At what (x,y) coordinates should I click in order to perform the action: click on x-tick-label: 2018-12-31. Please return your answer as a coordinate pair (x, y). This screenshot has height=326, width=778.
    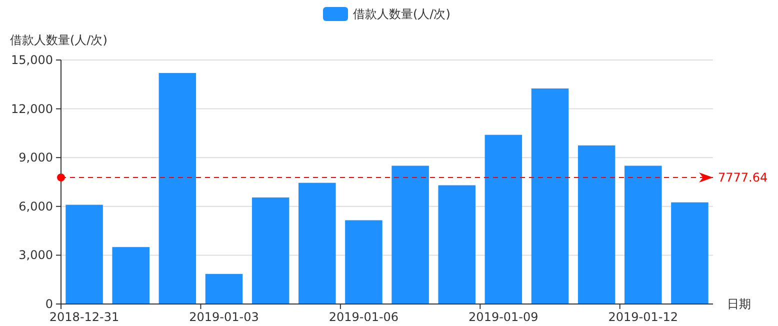
    Looking at the image, I should click on (84, 317).